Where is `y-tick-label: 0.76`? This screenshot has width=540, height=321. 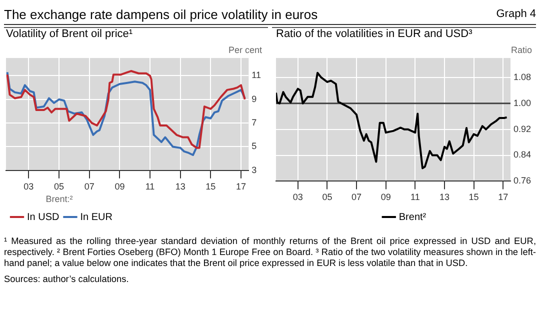
y-tick-label: 0.76 is located at coordinates (522, 181).